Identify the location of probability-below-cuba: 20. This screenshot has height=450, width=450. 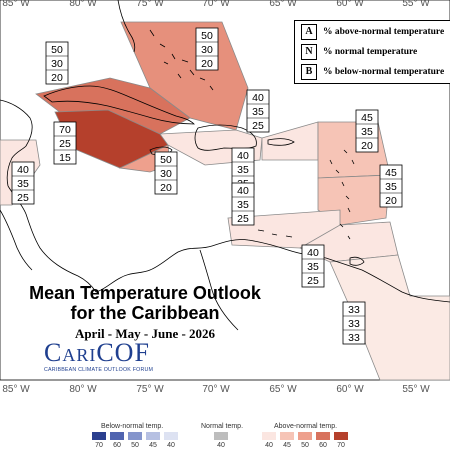
(57, 78).